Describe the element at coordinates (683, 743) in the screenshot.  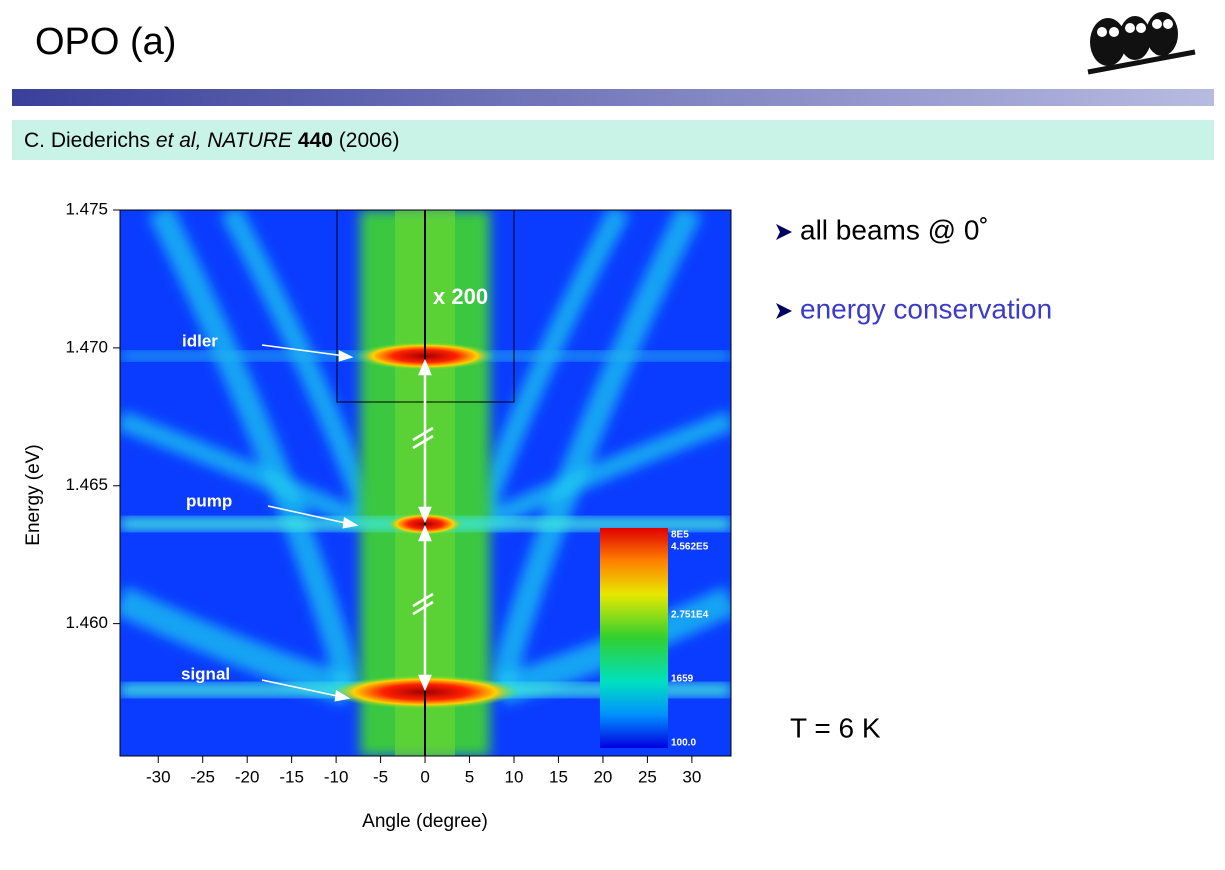
I see `colorbar-label: 100.0` at that location.